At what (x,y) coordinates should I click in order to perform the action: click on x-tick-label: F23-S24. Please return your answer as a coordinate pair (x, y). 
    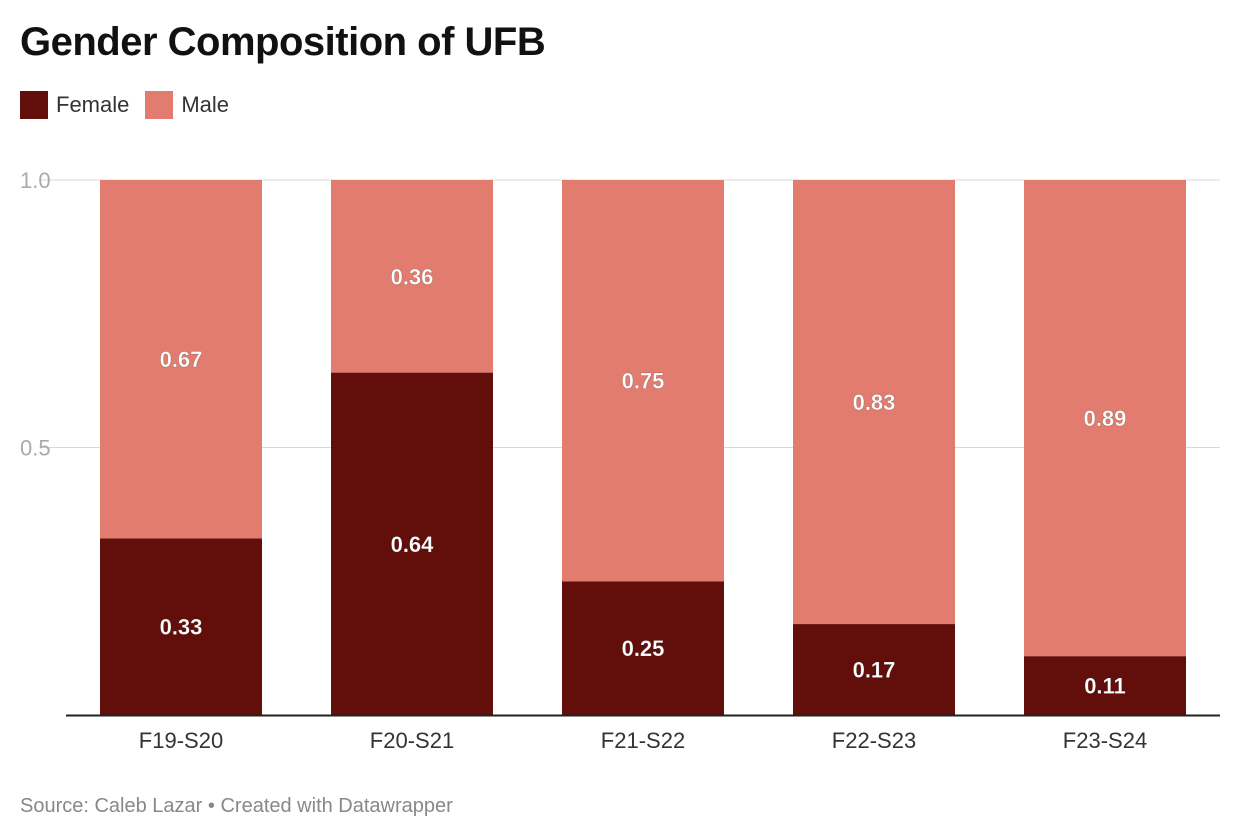
    Looking at the image, I should click on (1105, 740).